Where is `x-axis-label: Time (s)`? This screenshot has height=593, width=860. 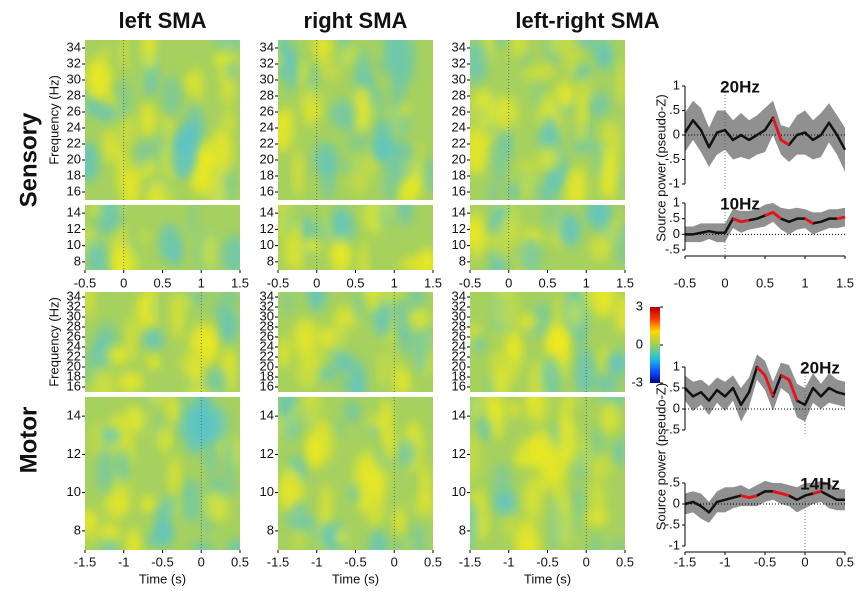 x-axis-label: Time (s) is located at coordinates (547, 578).